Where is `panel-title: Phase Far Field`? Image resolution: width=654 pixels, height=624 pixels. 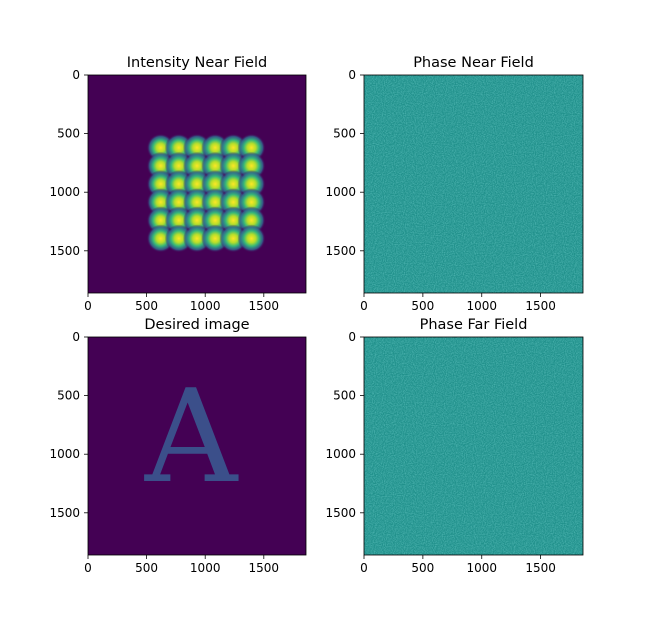 panel-title: Phase Far Field is located at coordinates (474, 325).